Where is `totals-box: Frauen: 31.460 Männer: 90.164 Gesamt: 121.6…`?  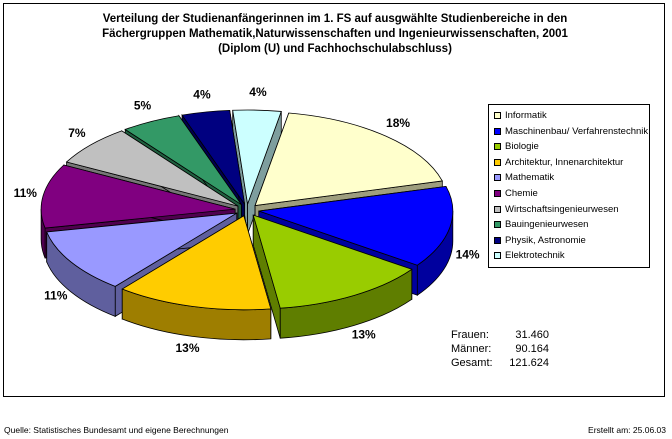
totals-box: Frauen: 31.460 Männer: 90.164 Gesamt: 121.6… is located at coordinates (500, 349).